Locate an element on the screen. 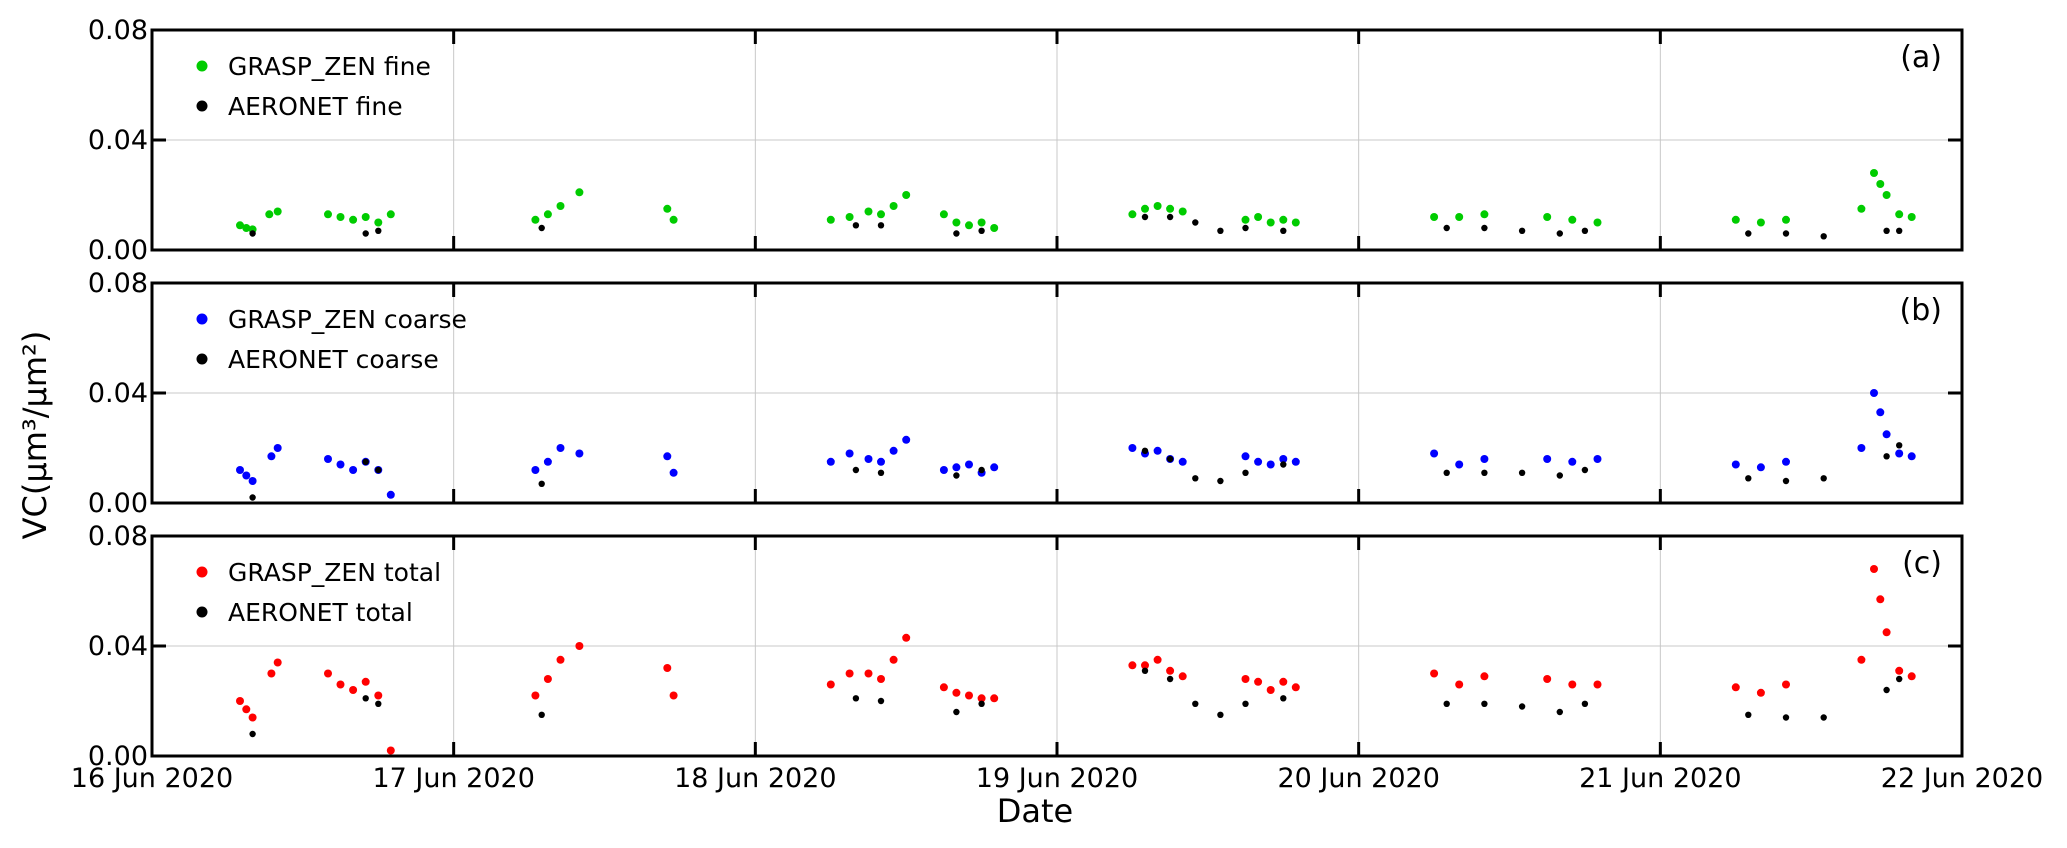 Image resolution: width=2067 pixels, height=848 pixels. y-tick-label: 0.00 is located at coordinates (118, 250).